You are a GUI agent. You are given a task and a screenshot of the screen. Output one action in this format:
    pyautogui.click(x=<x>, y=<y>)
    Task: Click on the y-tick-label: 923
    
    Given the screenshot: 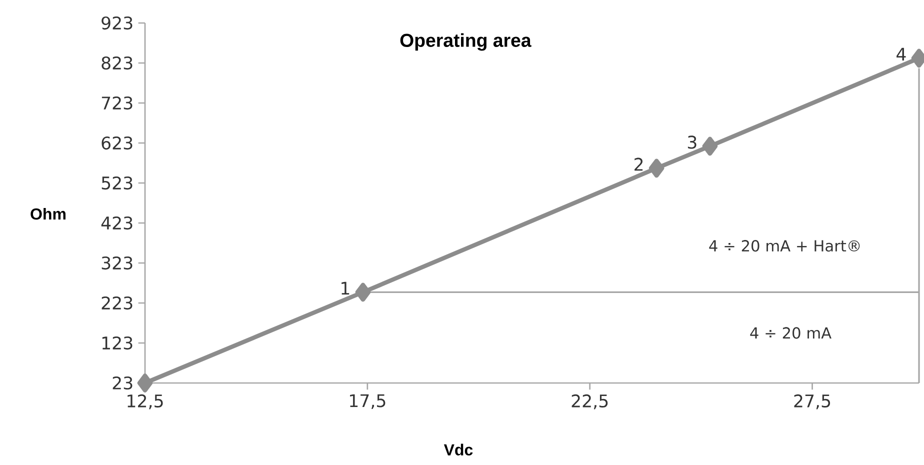 What is the action you would take?
    pyautogui.click(x=117, y=23)
    